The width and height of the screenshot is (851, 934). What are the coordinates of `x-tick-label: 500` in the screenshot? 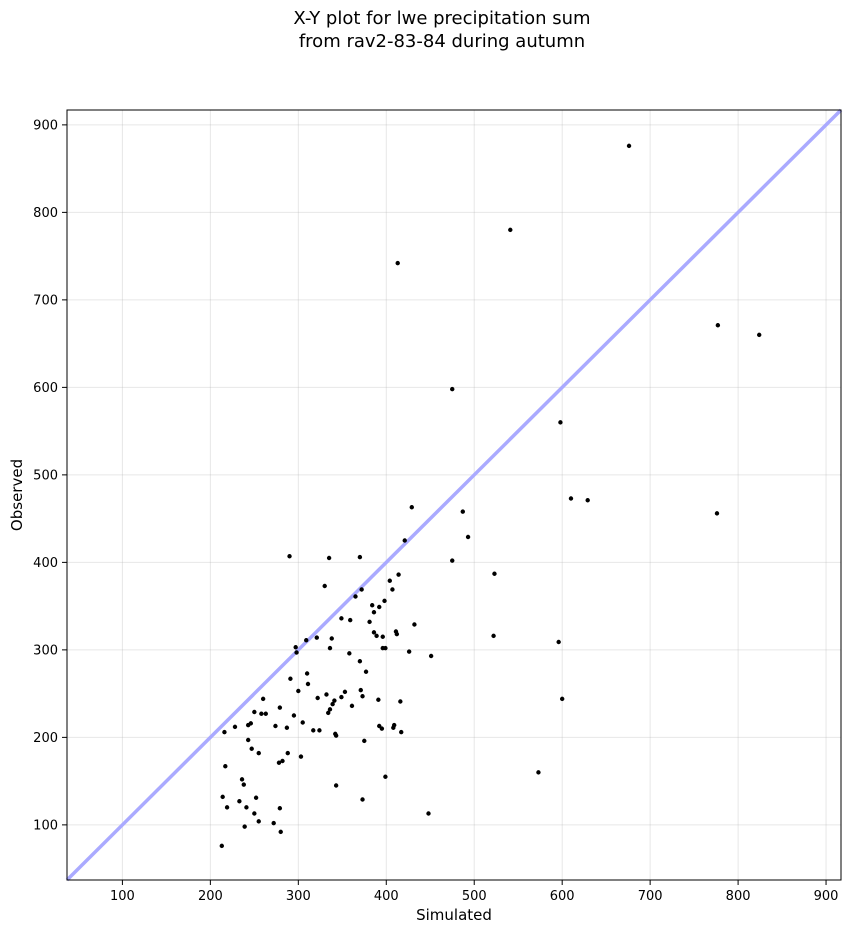 It's located at (474, 896).